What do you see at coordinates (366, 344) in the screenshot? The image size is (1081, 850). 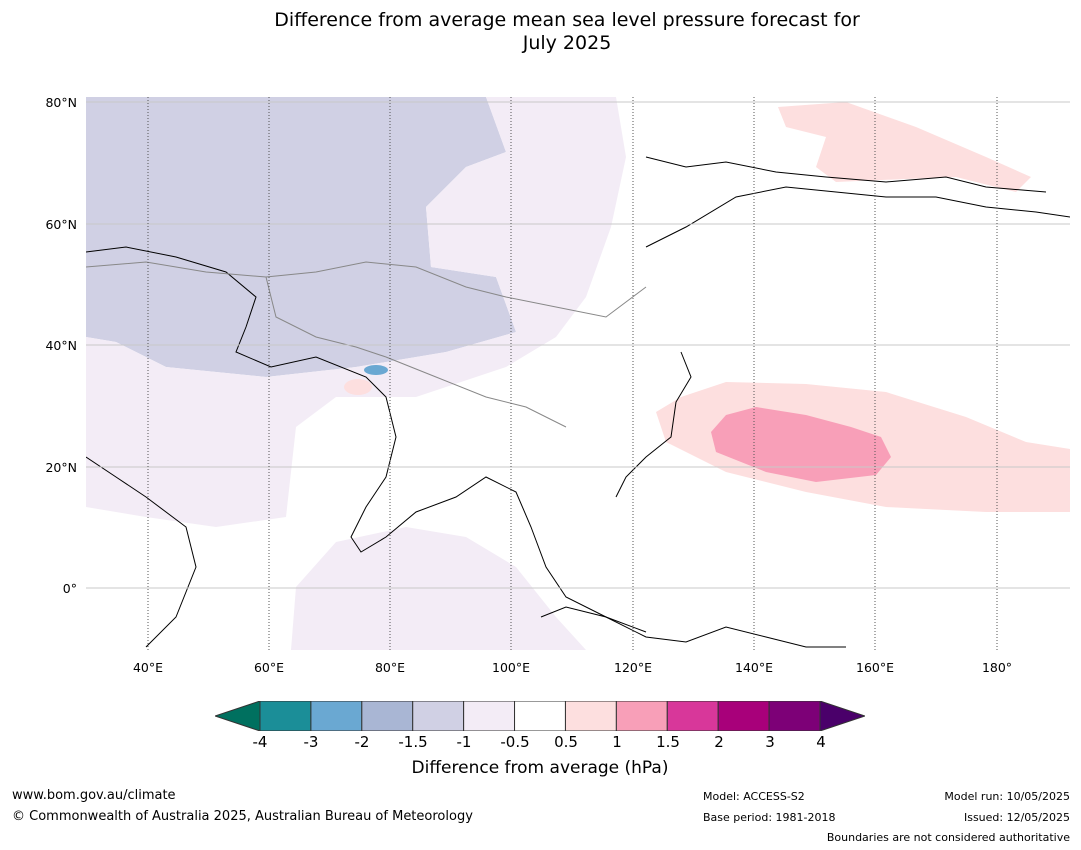 I see `country-borders` at bounding box center [366, 344].